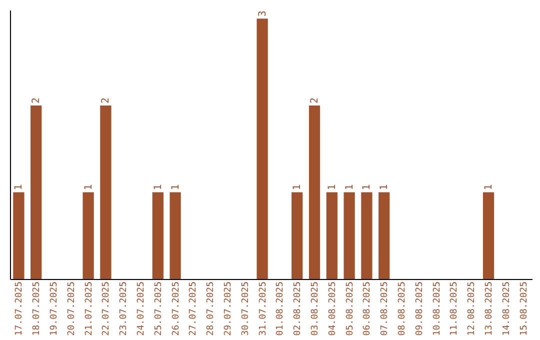 The image size is (540, 340). I want to click on x-tick-label: 18.07.2025, so click(37, 309).